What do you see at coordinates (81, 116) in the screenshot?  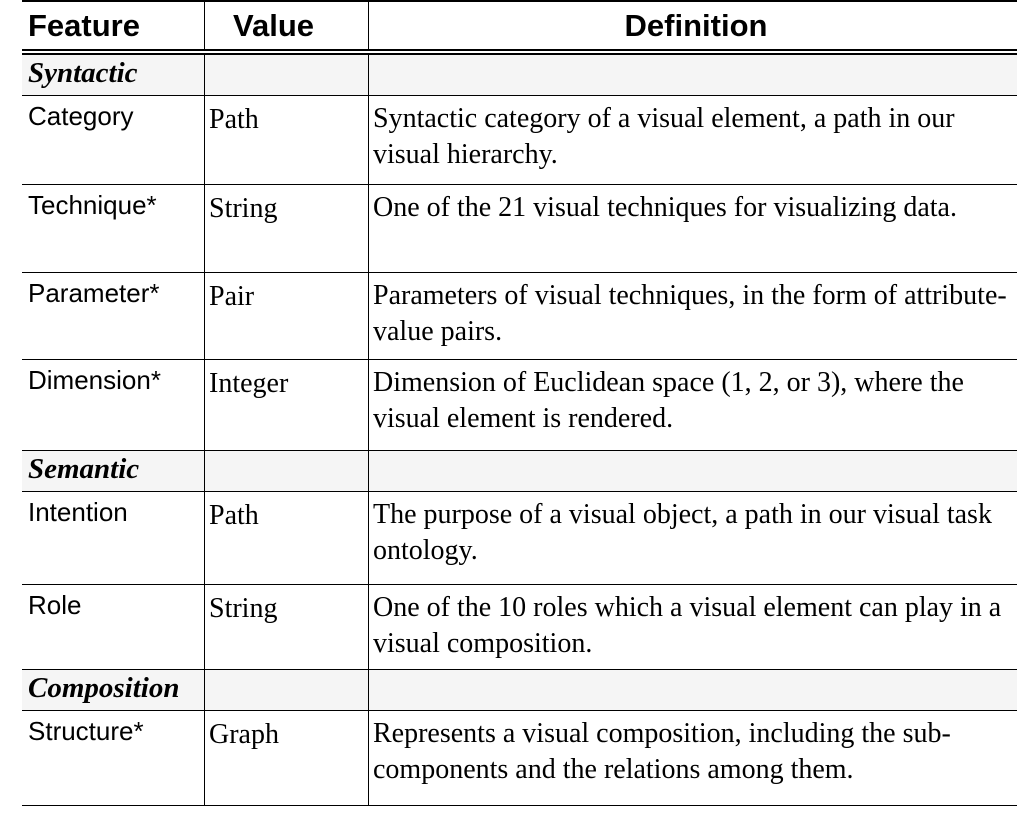 I see `feature-cell: Category` at bounding box center [81, 116].